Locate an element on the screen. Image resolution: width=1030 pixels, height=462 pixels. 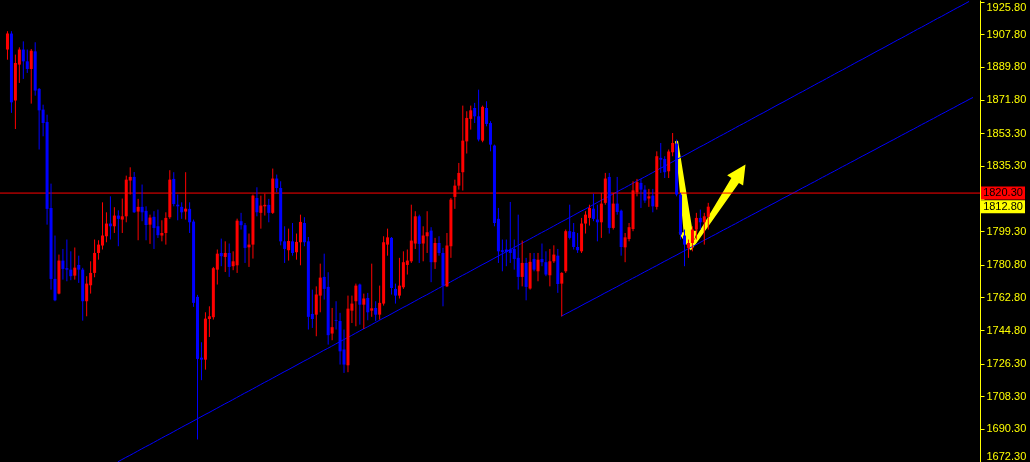
y-tick-label: 1853.30 is located at coordinates (1006, 132).